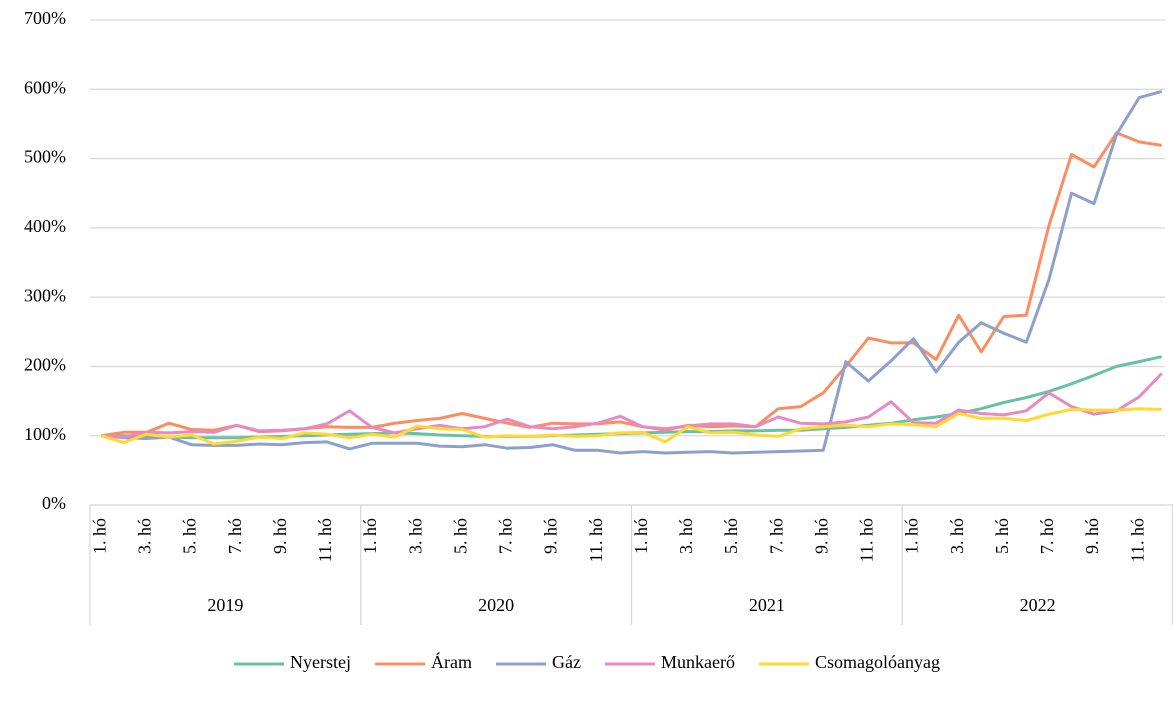  Describe the element at coordinates (1038, 605) in the screenshot. I see `group-label: 2022` at that location.